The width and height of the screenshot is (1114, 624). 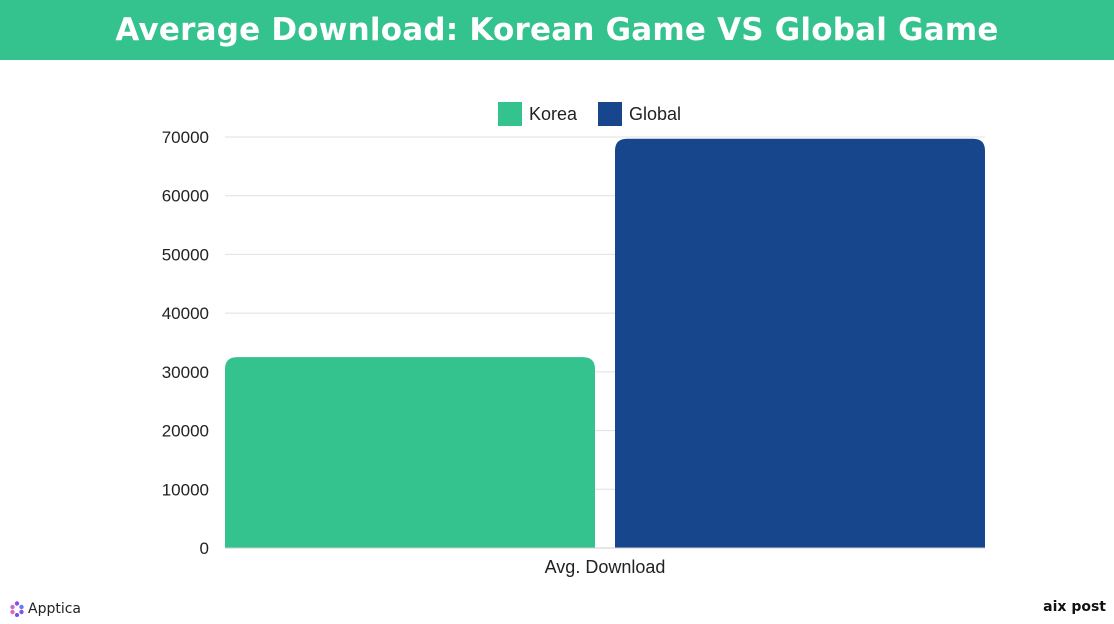 I want to click on legend-label-global: Global, so click(x=655, y=114).